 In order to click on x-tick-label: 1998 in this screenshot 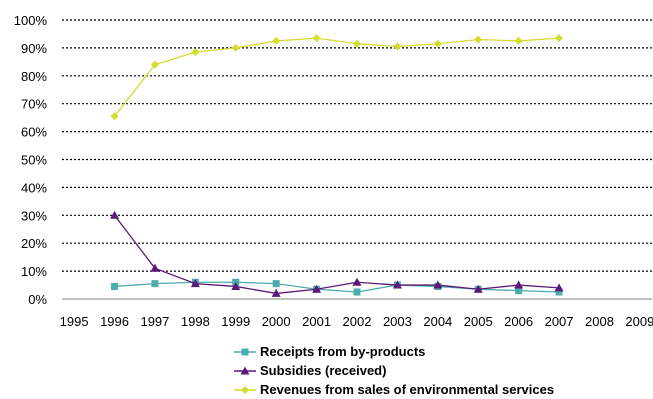, I will do `click(195, 321)`.